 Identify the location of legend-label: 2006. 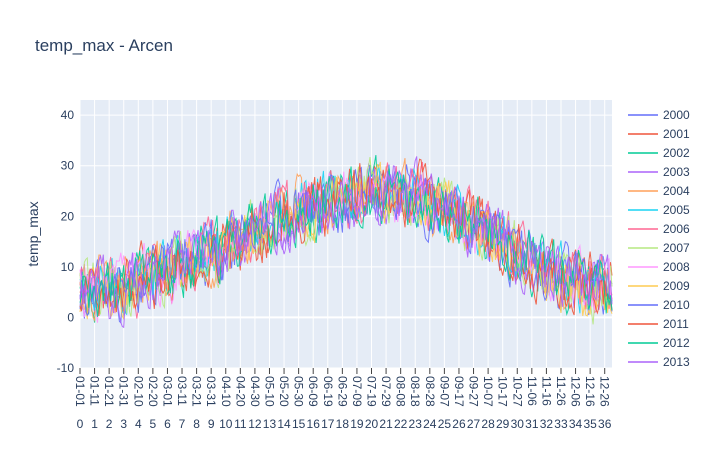
(676, 229).